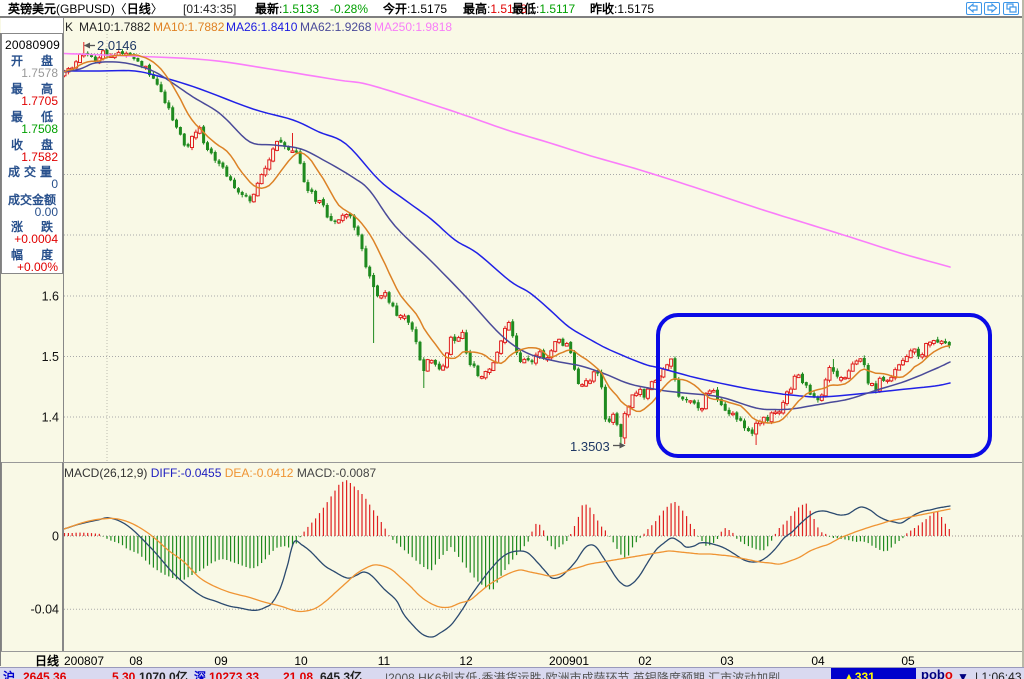 Image resolution: width=1024 pixels, height=679 pixels. I want to click on svg-text: 2.0146, so click(117, 45).